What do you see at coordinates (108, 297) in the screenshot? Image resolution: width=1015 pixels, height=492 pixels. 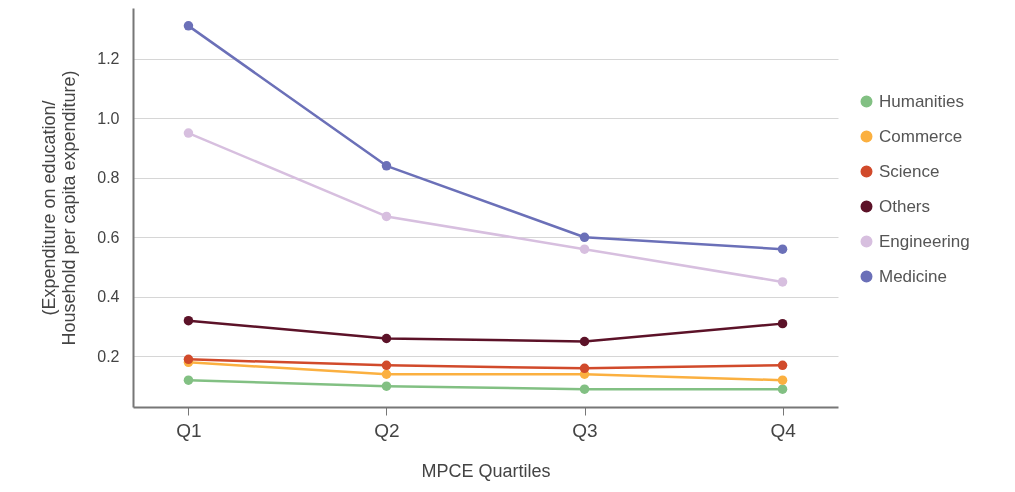 I see `y-tick-label: 0.4` at bounding box center [108, 297].